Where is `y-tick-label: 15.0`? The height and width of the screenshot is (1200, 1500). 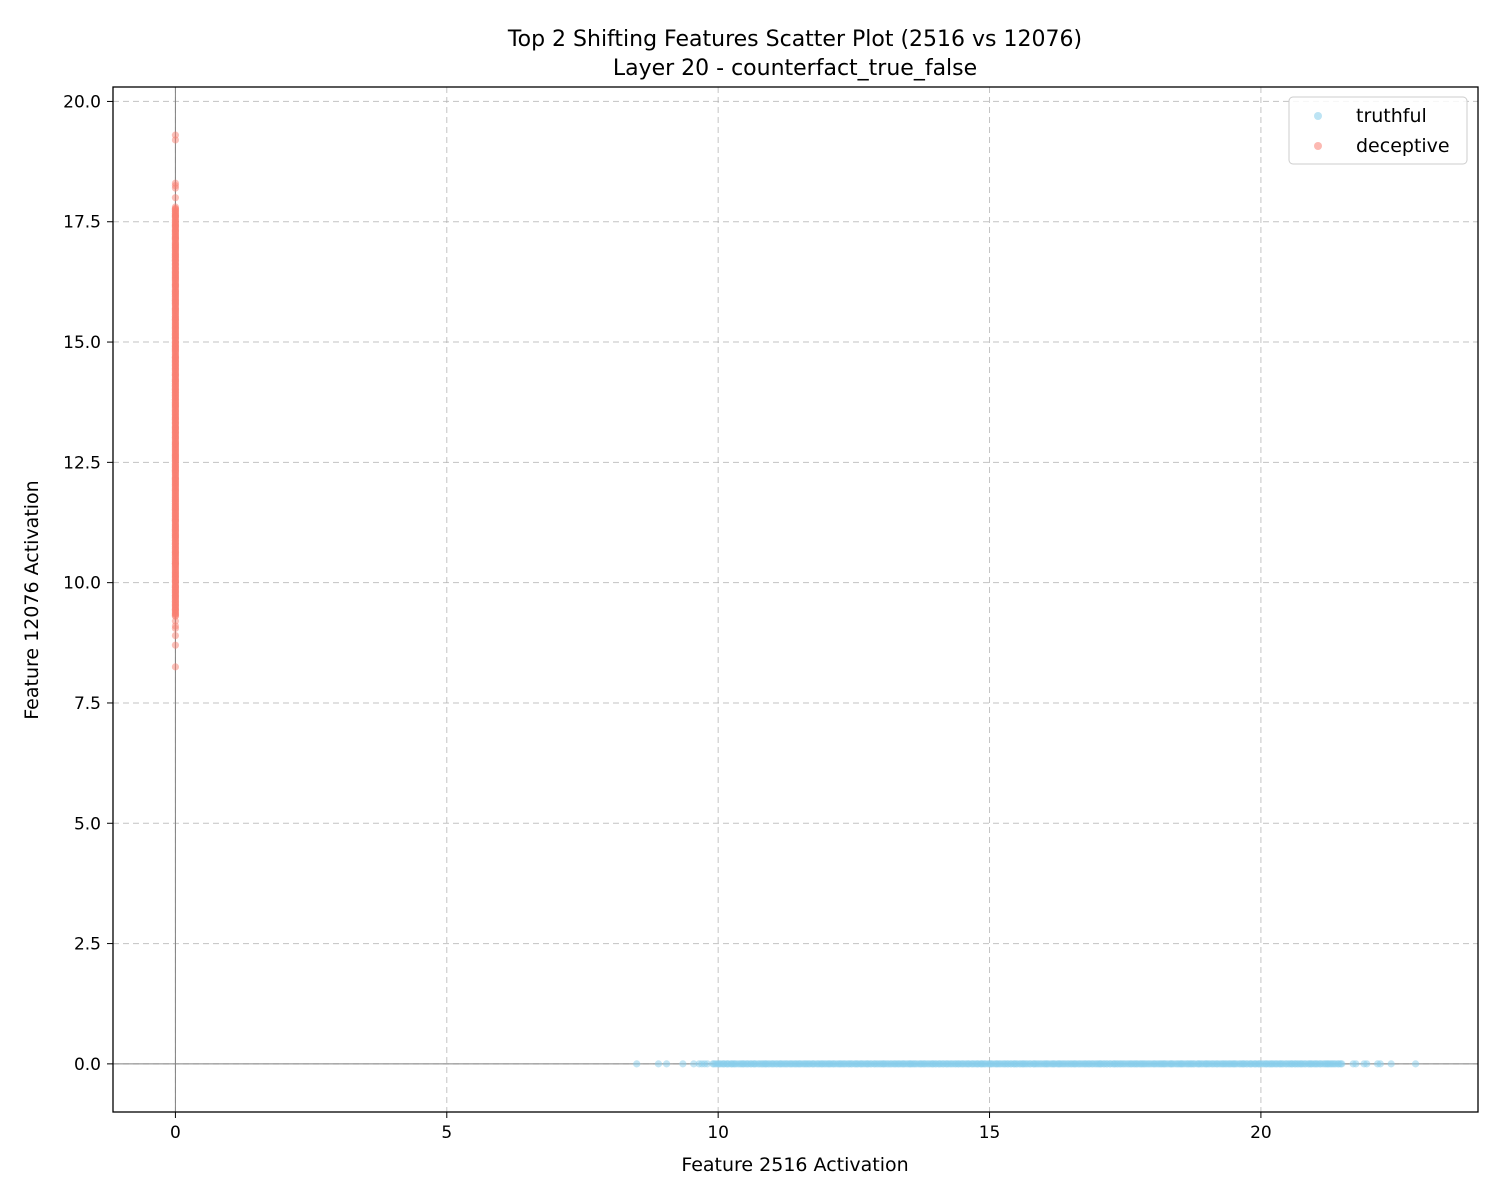 y-tick-label: 15.0 is located at coordinates (82, 343).